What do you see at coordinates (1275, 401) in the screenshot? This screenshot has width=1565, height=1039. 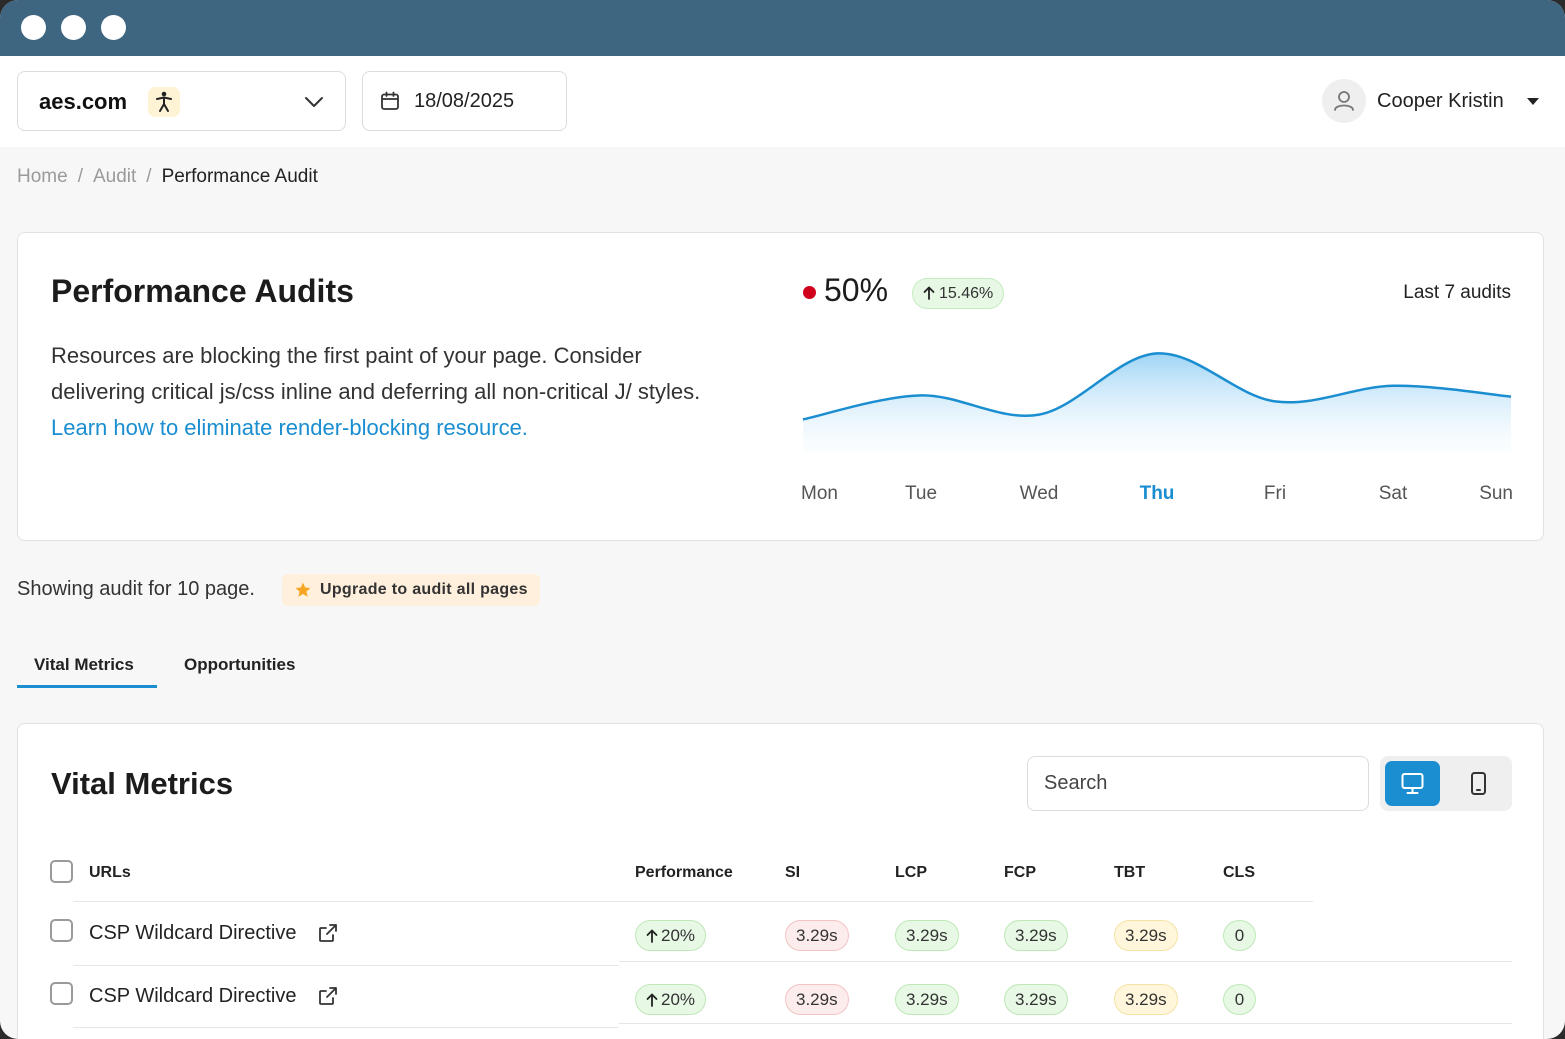 I see `chart-point-fri` at bounding box center [1275, 401].